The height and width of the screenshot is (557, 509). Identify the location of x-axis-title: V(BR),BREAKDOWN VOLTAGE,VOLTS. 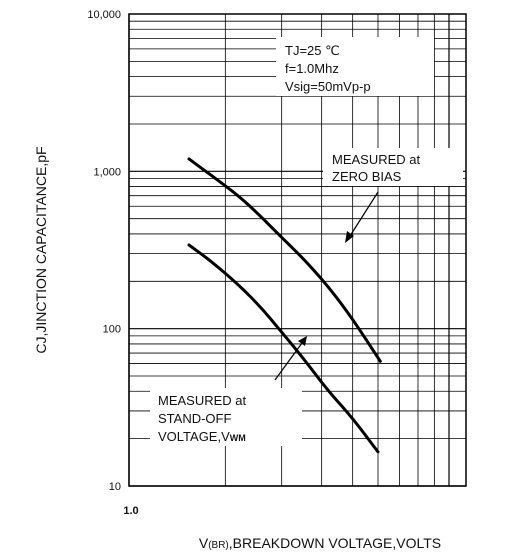
(320, 543).